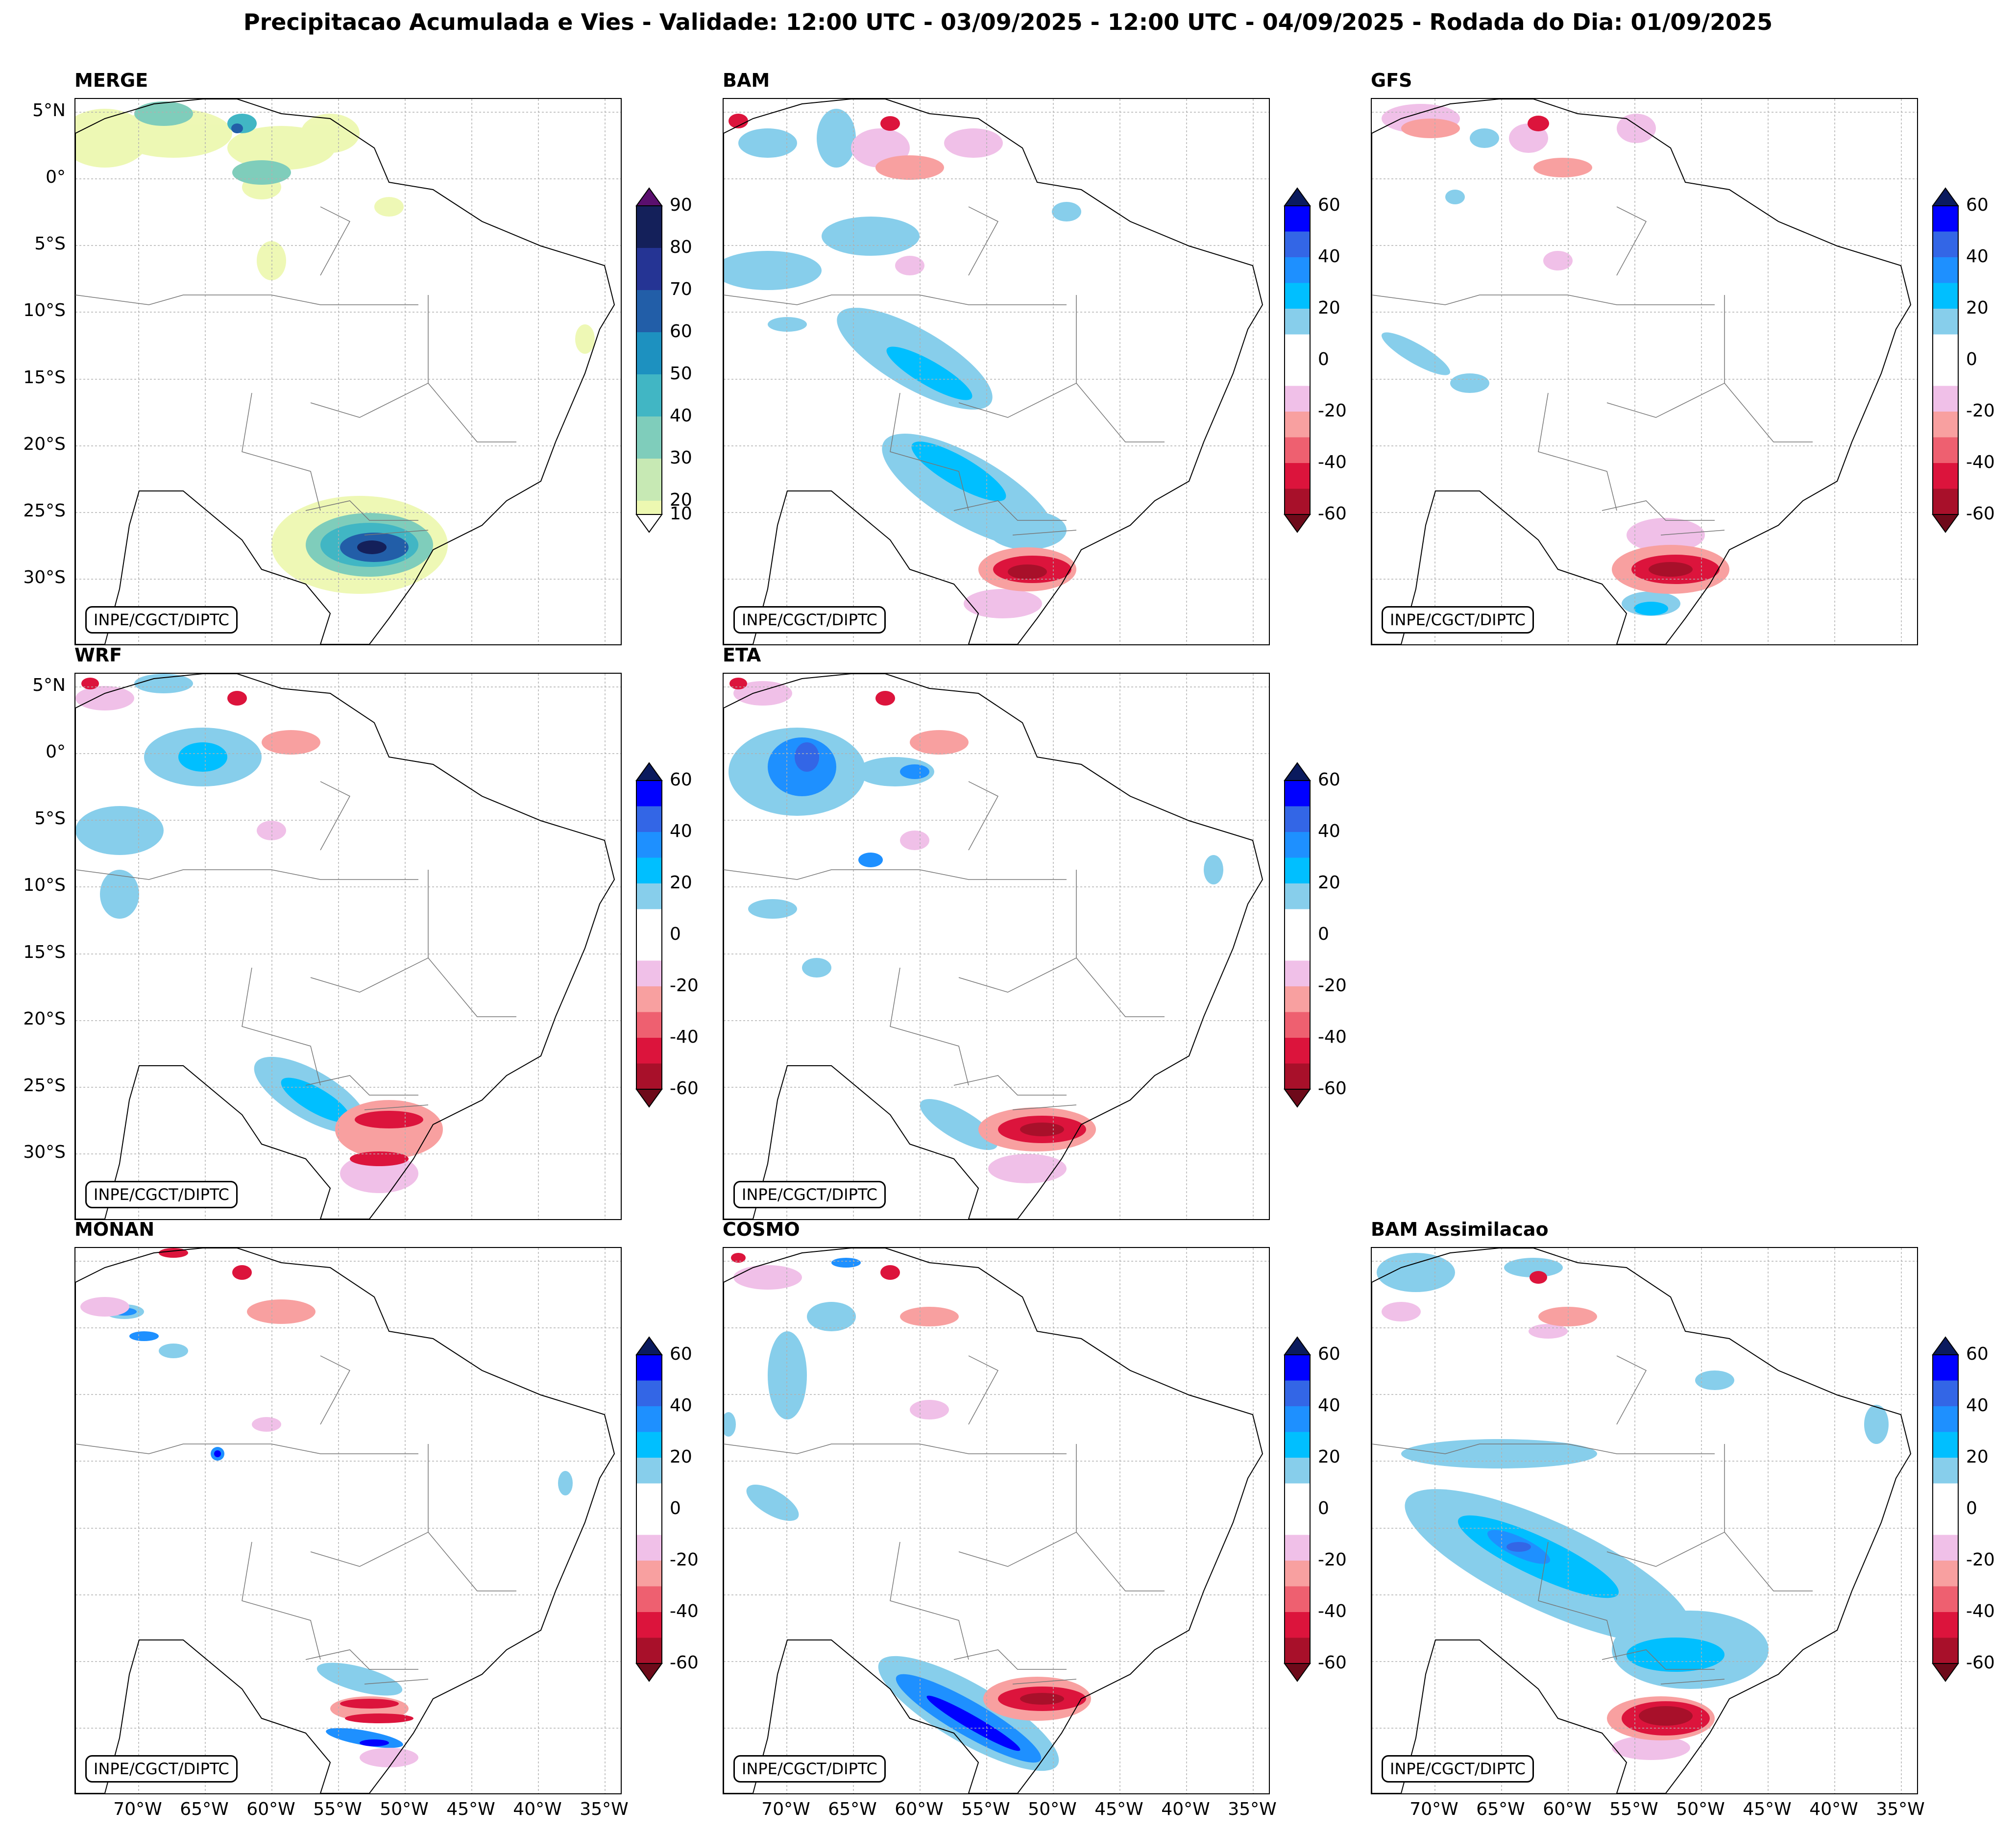 This screenshot has height=1834, width=2016. I want to click on panel-title: MERGE, so click(111, 80).